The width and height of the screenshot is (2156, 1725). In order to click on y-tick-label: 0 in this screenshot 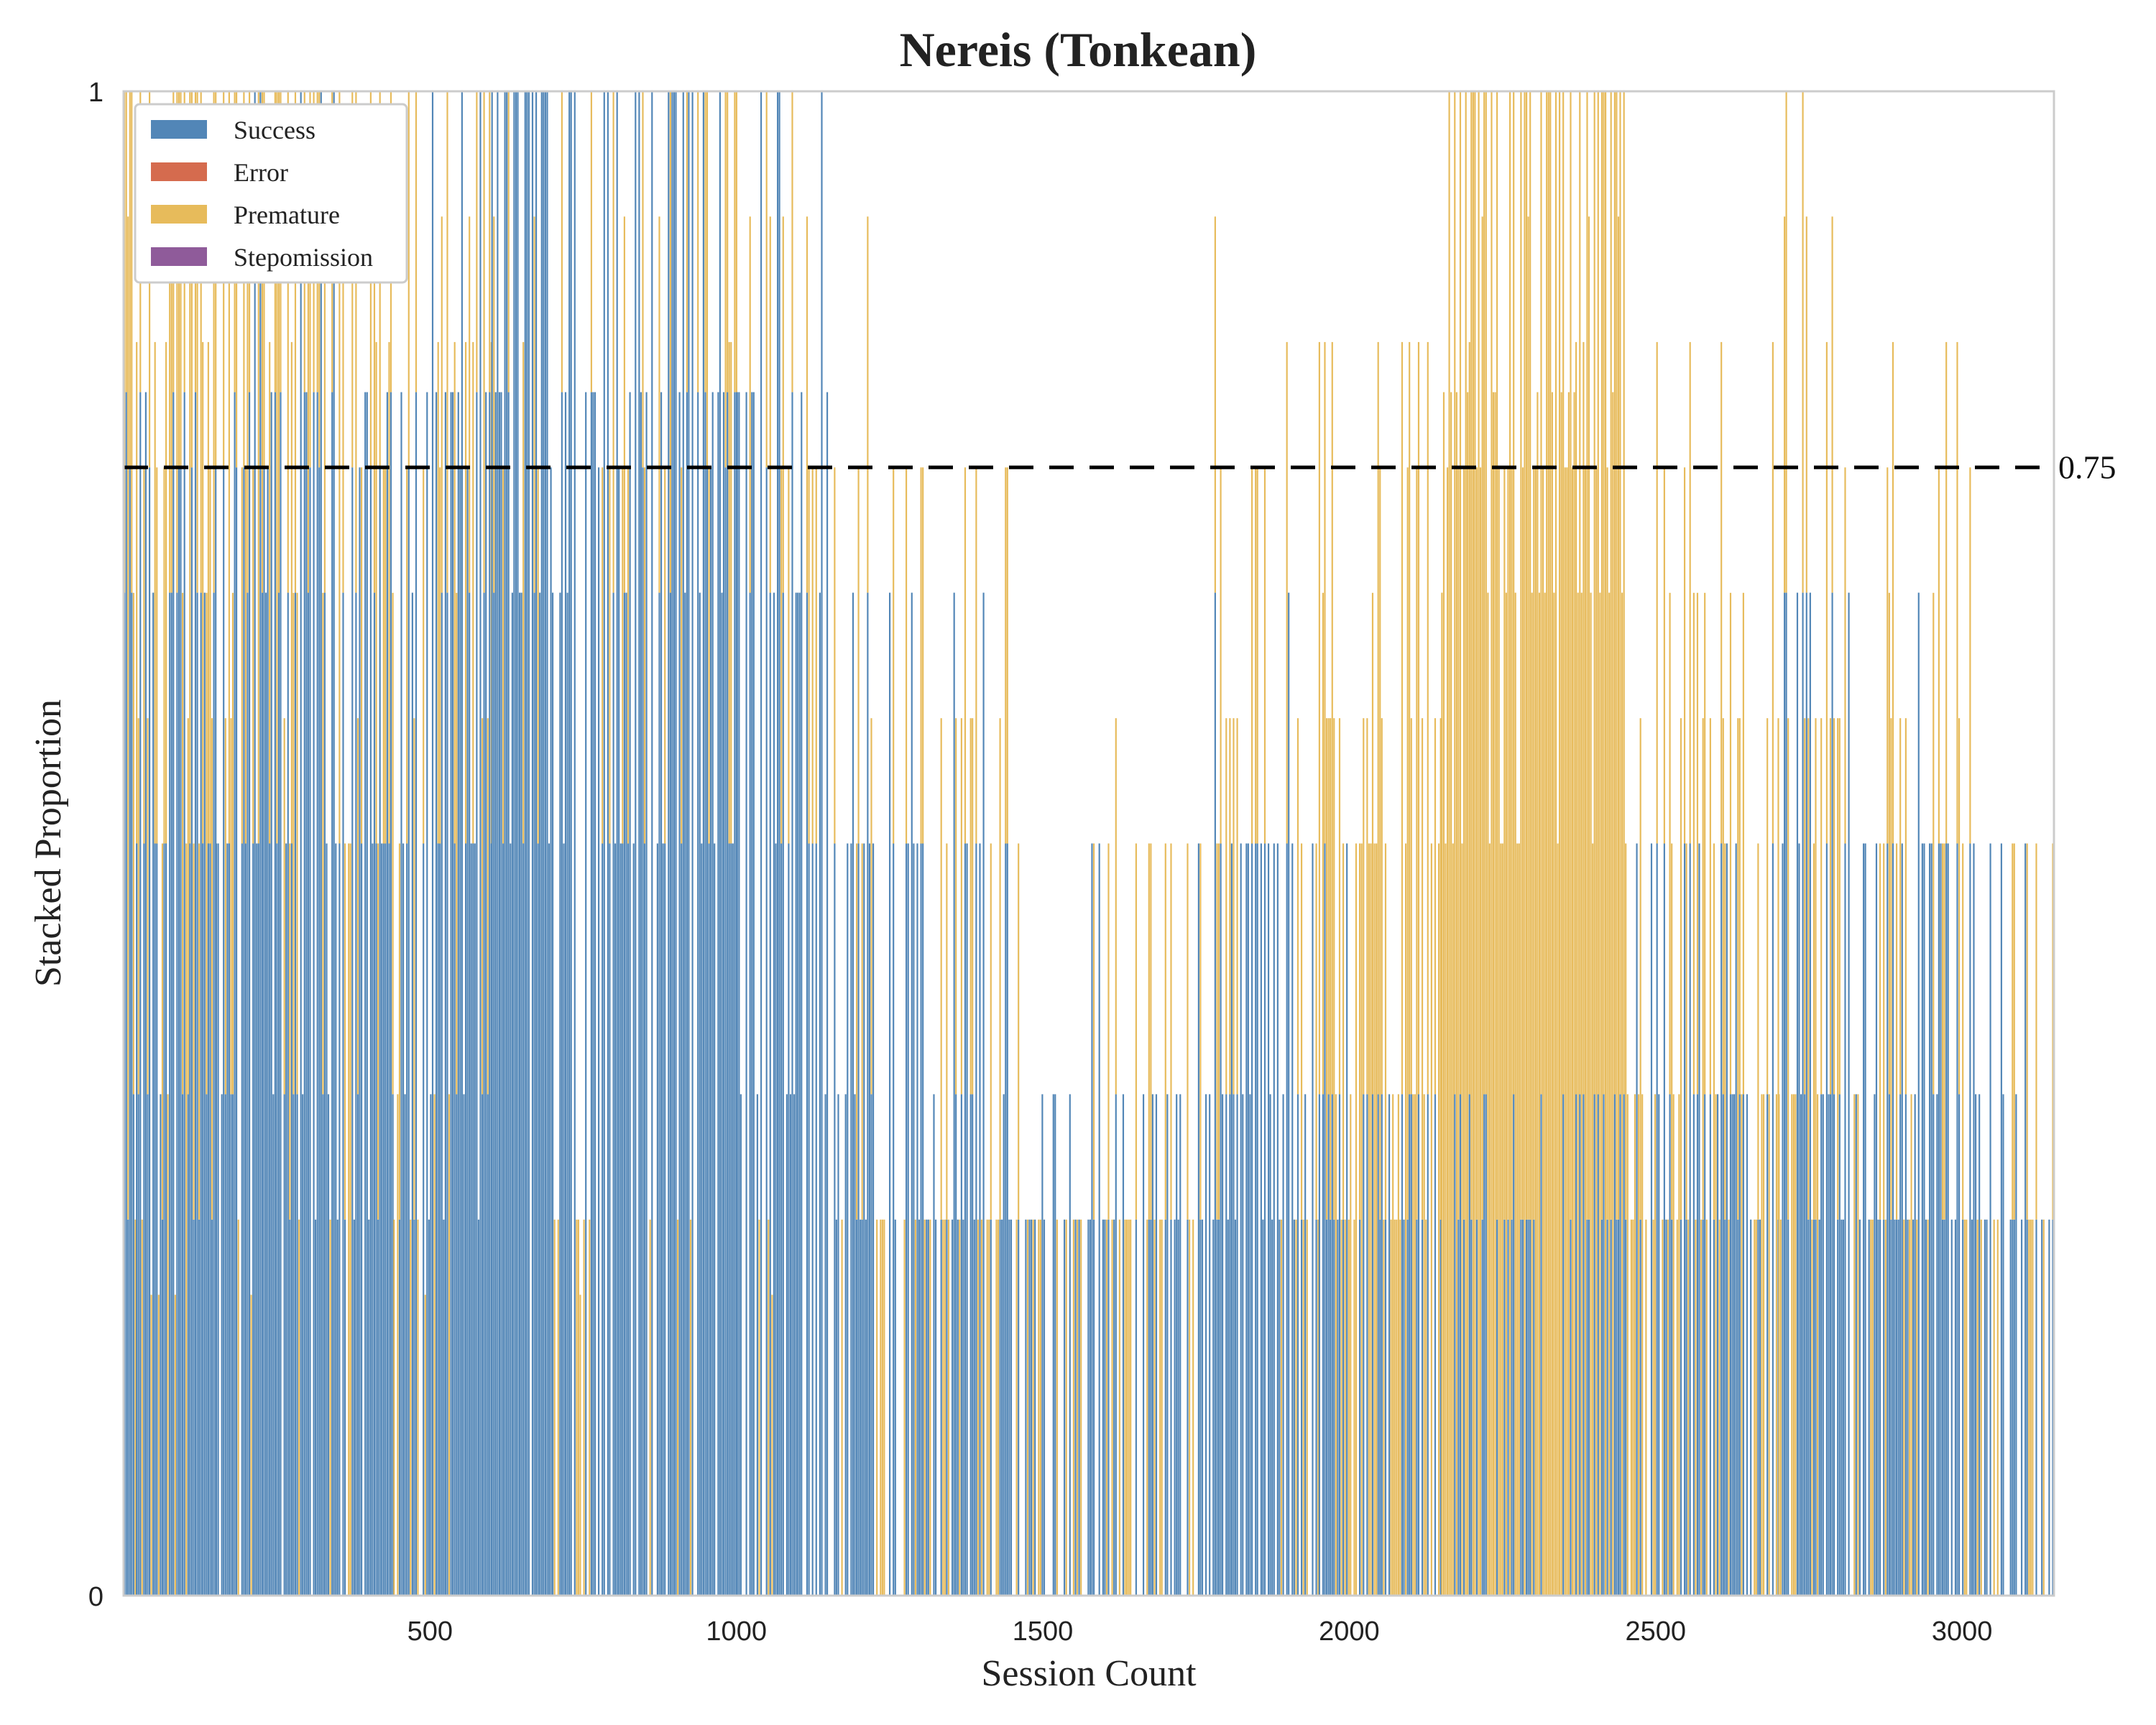, I will do `click(96, 1597)`.